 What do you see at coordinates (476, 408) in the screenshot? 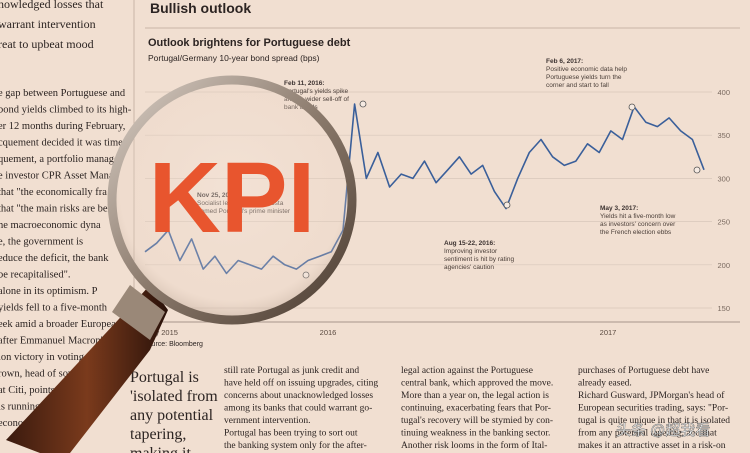
I see `article-line: continuing, exacerbating fears that Por-` at bounding box center [476, 408].